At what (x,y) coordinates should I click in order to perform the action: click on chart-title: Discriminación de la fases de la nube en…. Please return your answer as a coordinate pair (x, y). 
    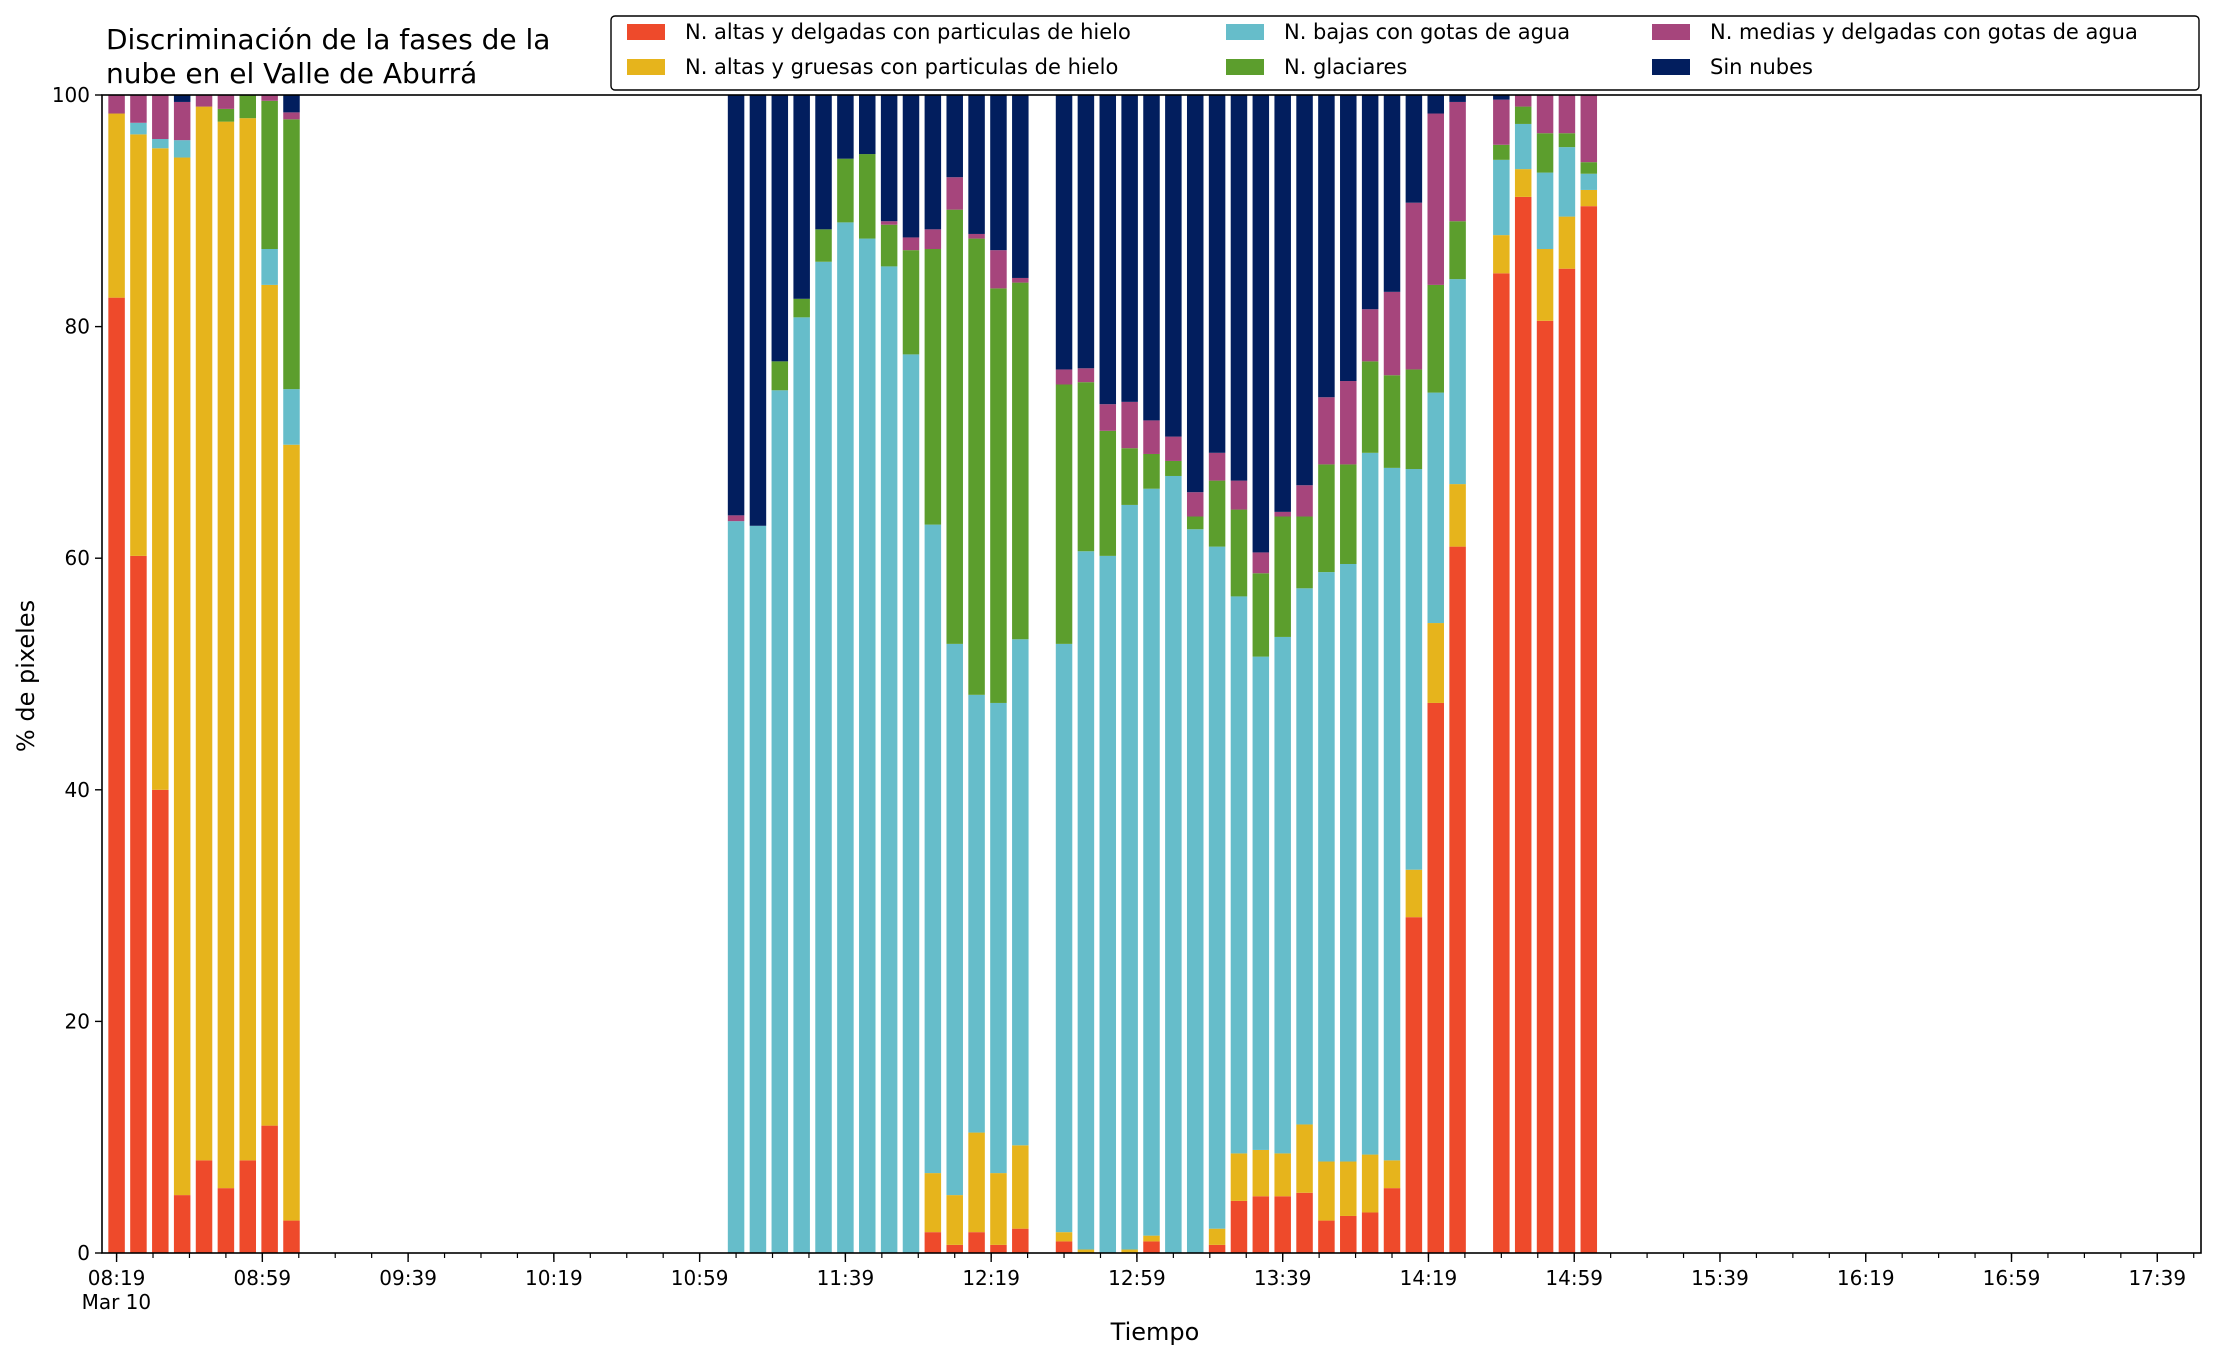
    Looking at the image, I should click on (328, 56).